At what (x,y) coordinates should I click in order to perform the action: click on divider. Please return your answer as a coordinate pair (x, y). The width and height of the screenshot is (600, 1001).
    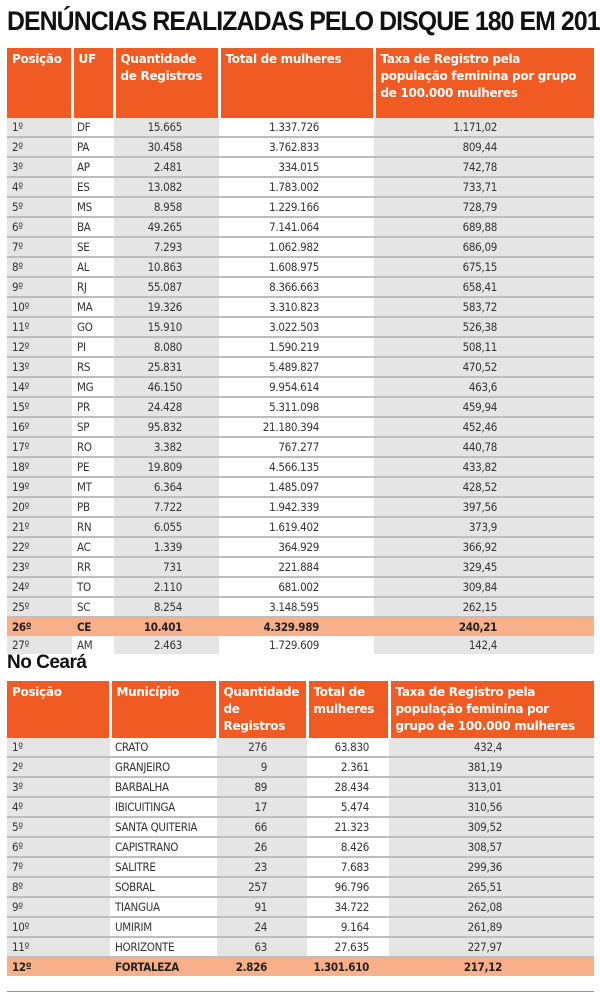
    Looking at the image, I should click on (300, 991).